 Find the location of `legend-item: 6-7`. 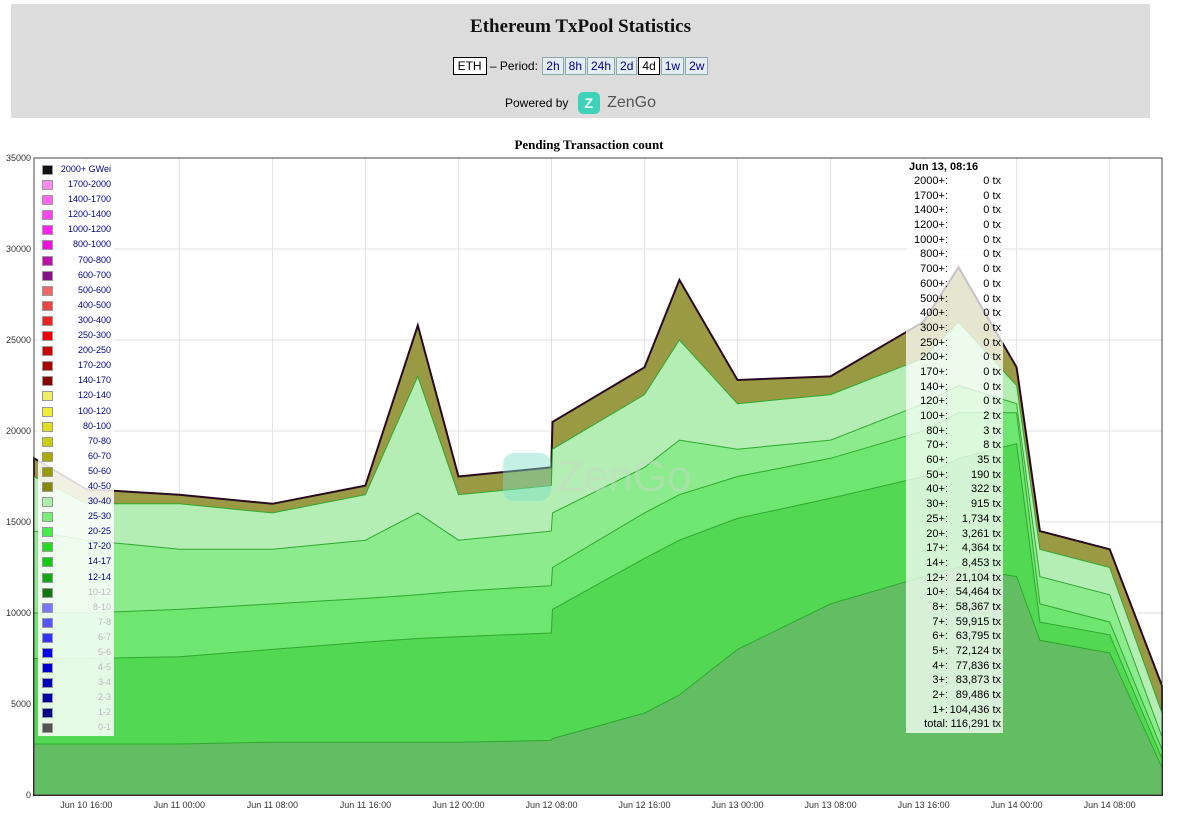

legend-item: 6-7 is located at coordinates (76, 637).